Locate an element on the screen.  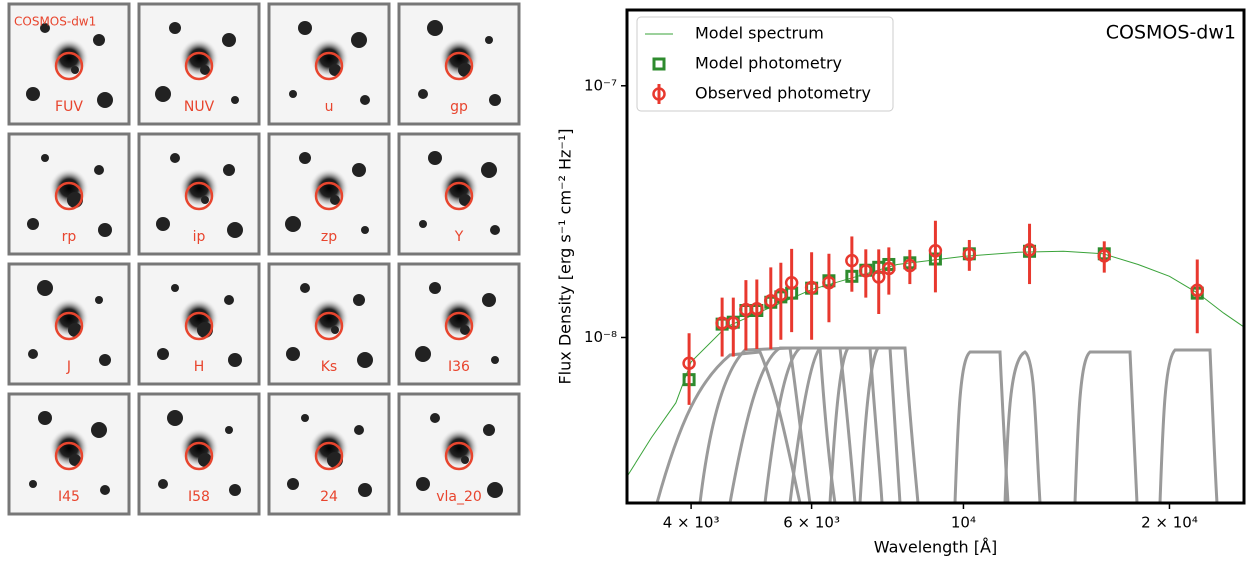
annotation: COSMOS-dw1 is located at coordinates (1171, 33).